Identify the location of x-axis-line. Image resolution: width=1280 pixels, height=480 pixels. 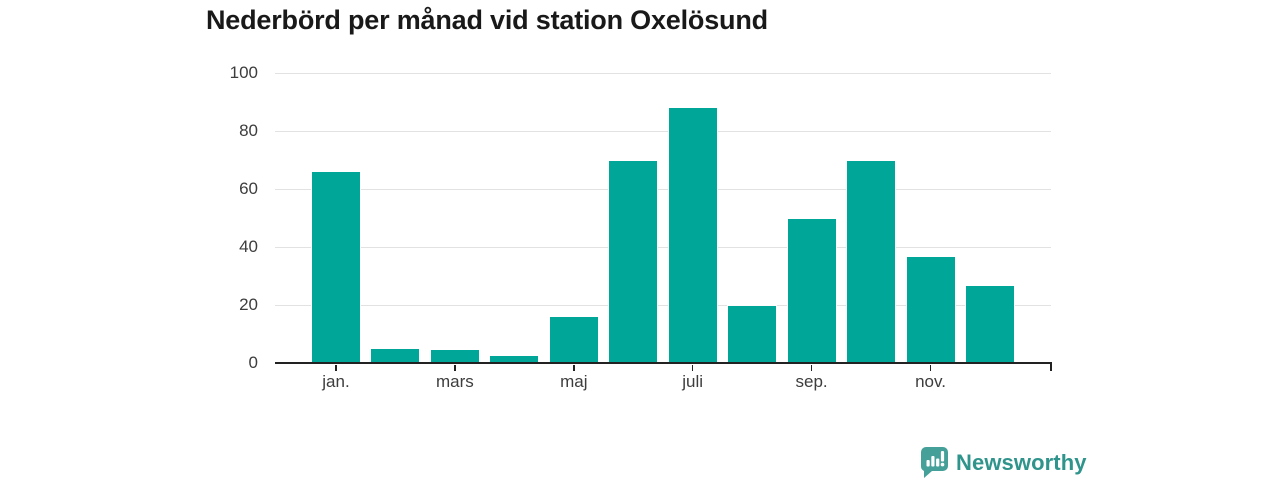
(663, 362).